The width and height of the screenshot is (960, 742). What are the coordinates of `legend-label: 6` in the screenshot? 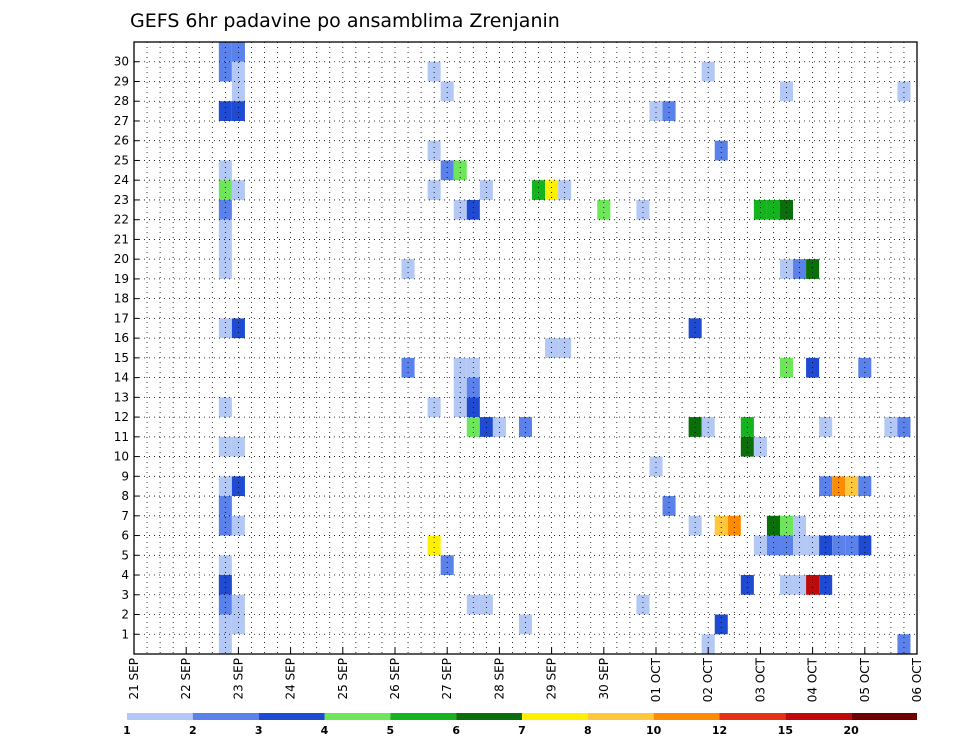 It's located at (456, 730).